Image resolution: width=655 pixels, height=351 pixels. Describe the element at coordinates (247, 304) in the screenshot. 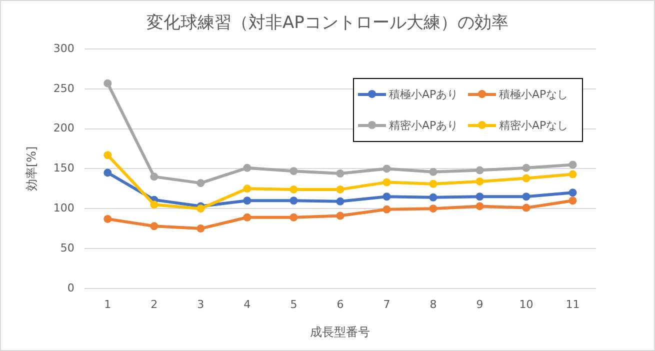

I see `x-tick-label: 4` at that location.